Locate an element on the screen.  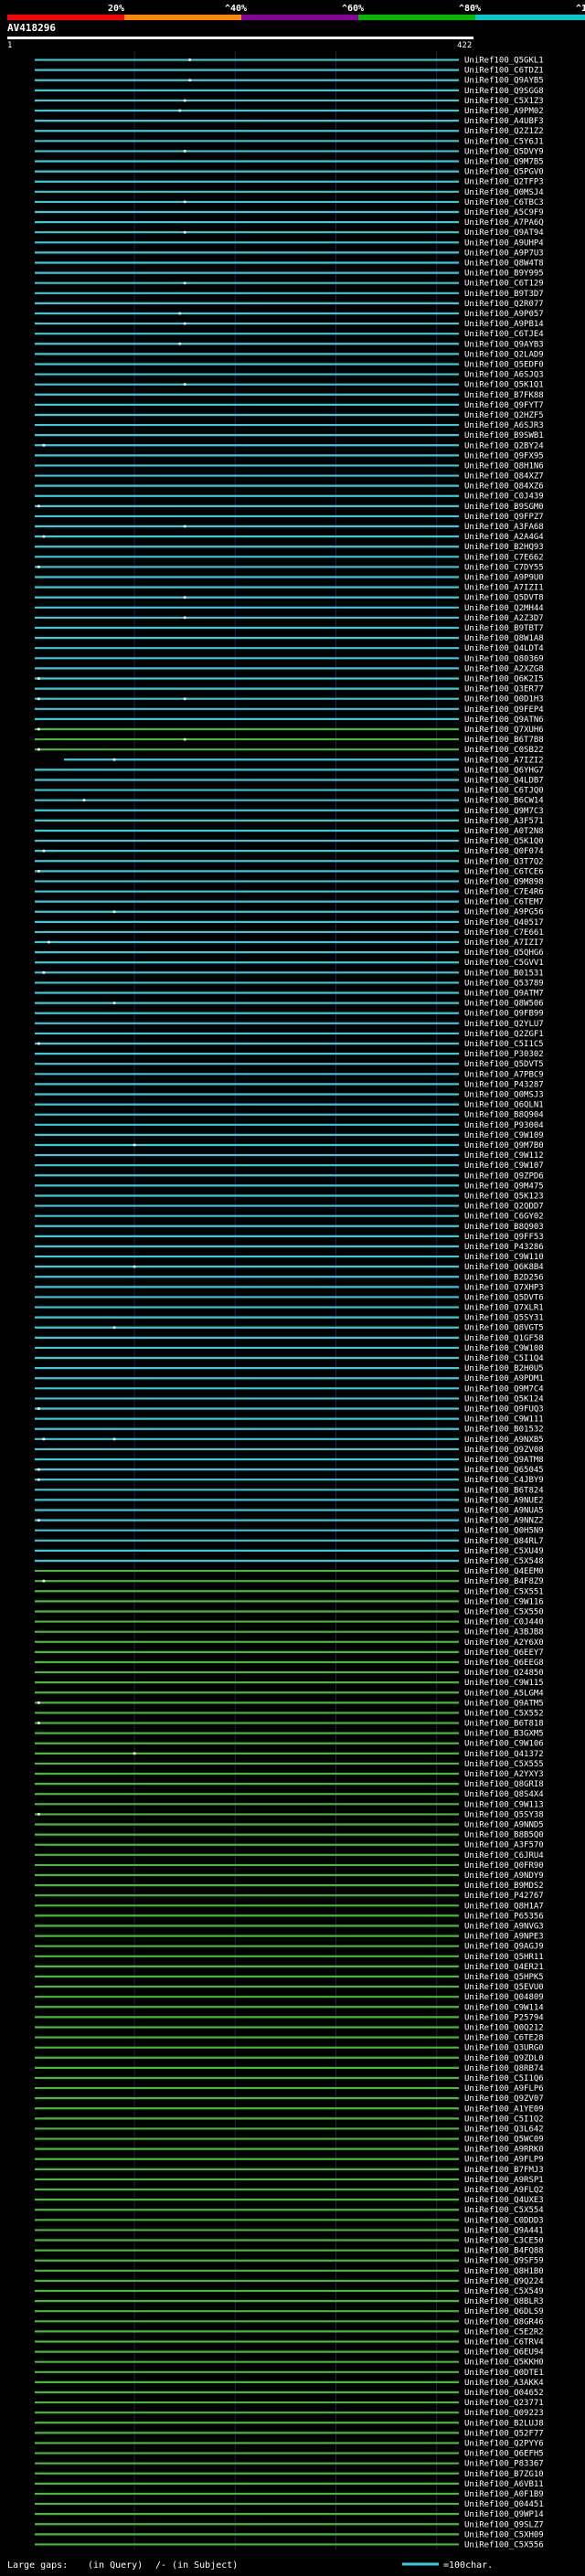
hit-row: UniRef100_Q6K8B4 is located at coordinates (289, 1267).